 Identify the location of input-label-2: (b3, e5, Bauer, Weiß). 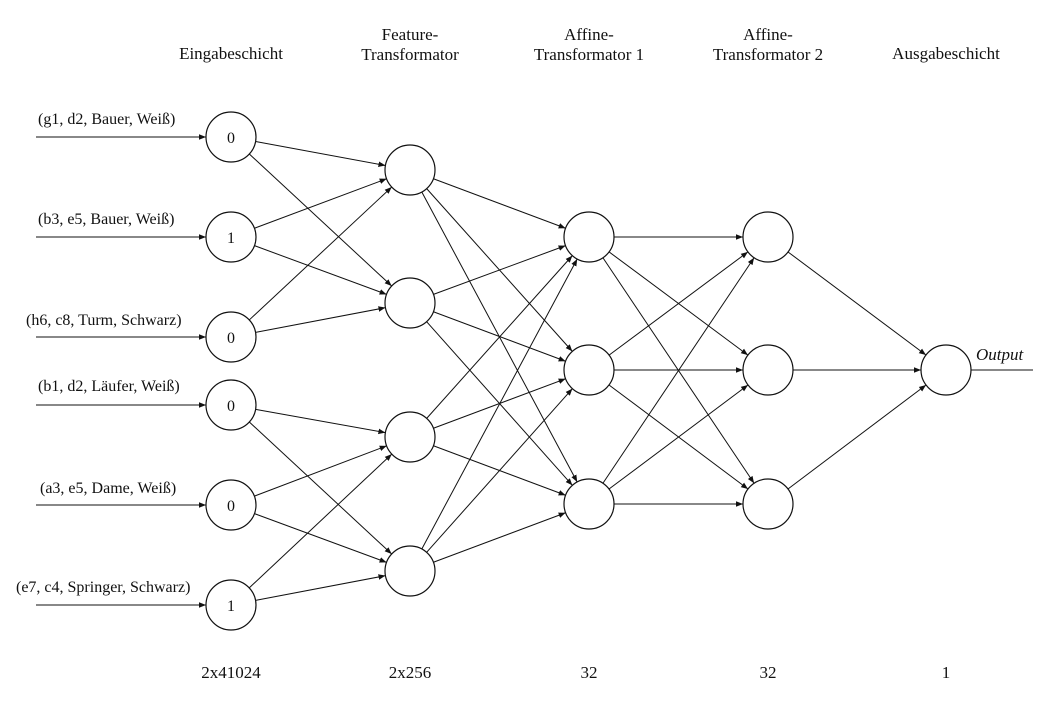
(106, 219).